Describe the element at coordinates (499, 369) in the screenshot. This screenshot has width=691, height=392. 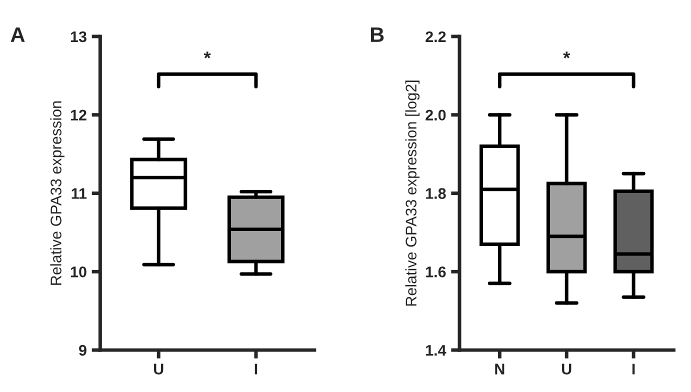
I see `x-tick-label: N` at that location.